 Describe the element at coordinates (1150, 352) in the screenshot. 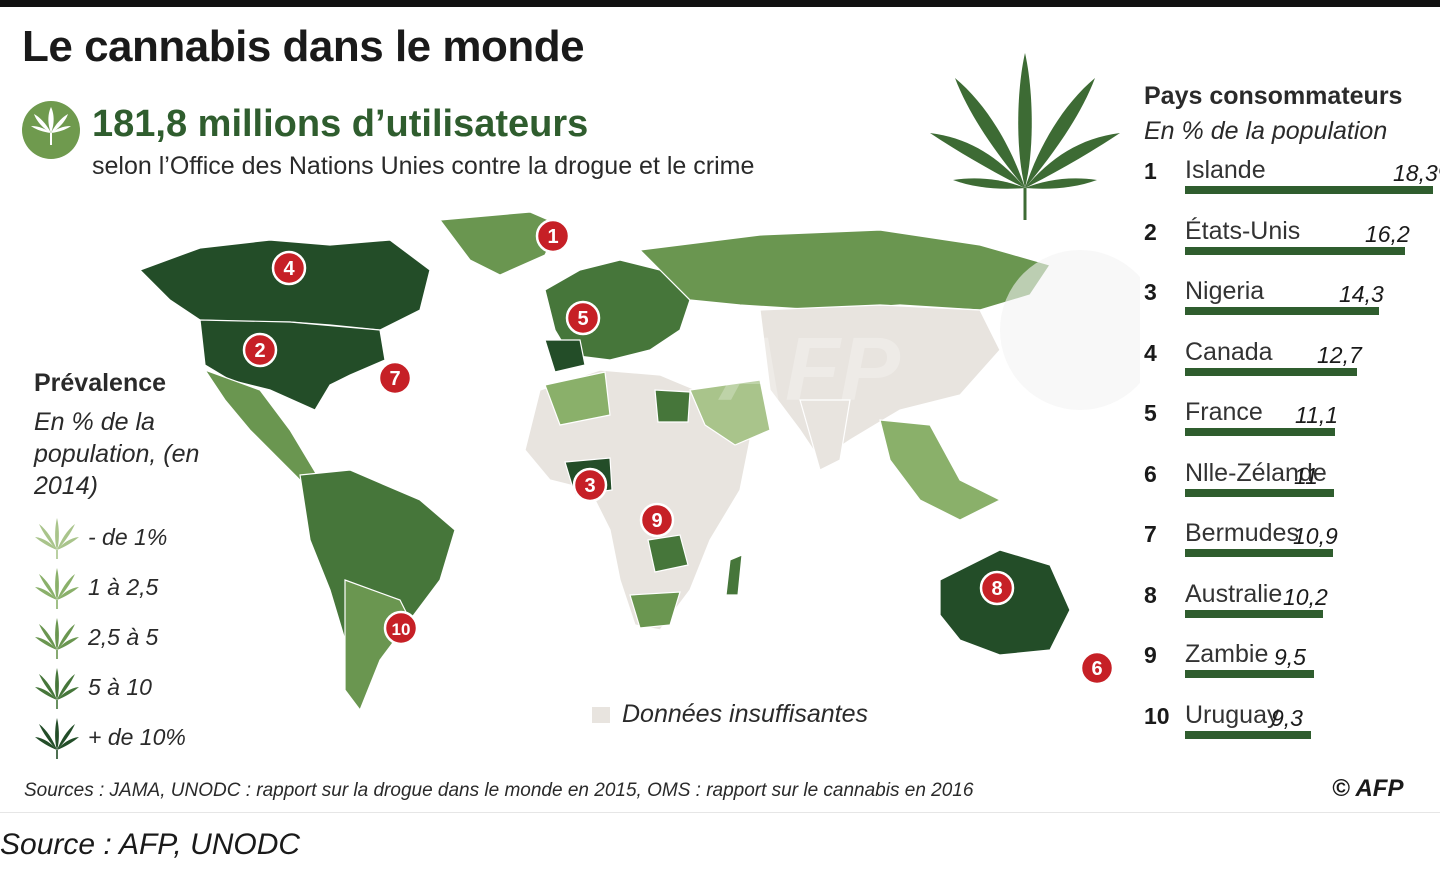

I see `ranking-rank: 4` at that location.